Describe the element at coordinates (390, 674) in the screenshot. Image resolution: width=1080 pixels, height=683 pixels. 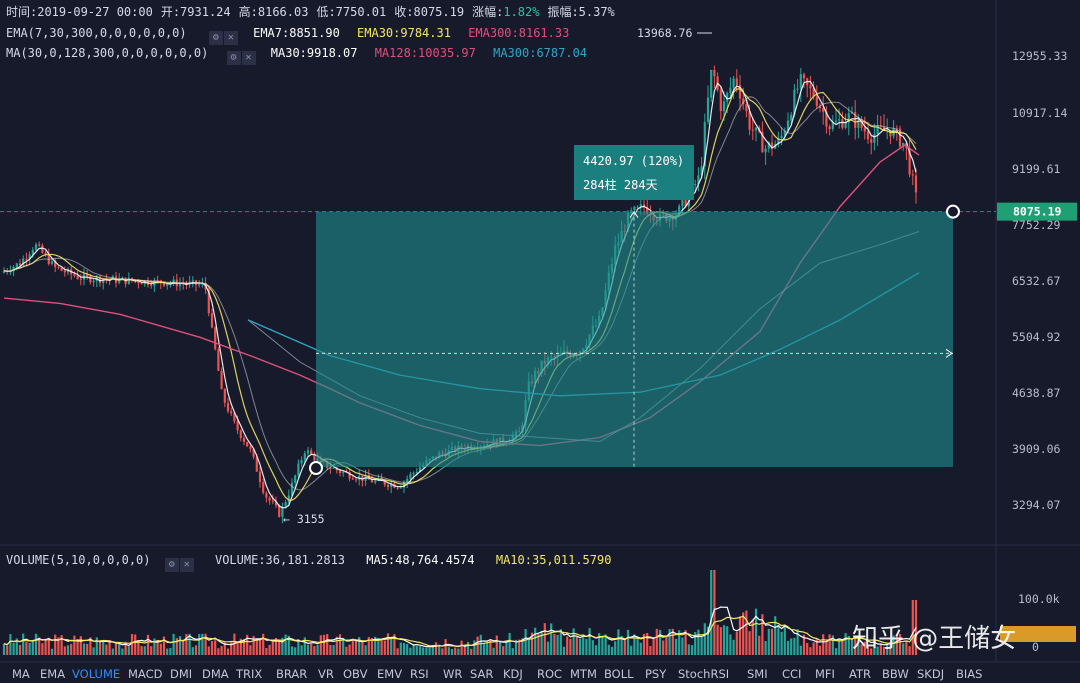
I see `tab-emv: EMV` at that location.